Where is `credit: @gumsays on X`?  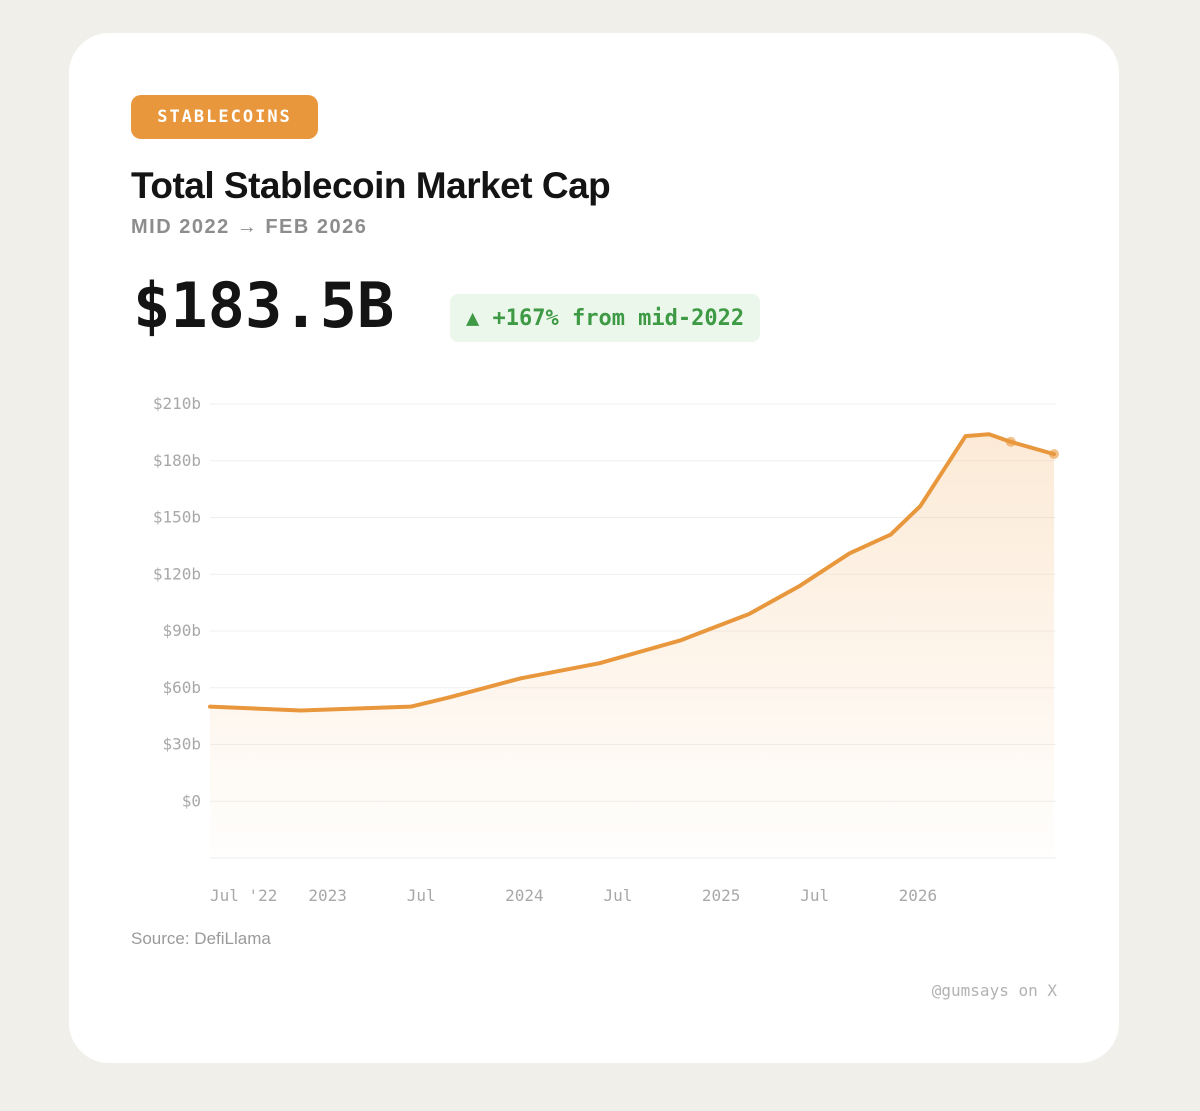 credit: @gumsays on X is located at coordinates (994, 990).